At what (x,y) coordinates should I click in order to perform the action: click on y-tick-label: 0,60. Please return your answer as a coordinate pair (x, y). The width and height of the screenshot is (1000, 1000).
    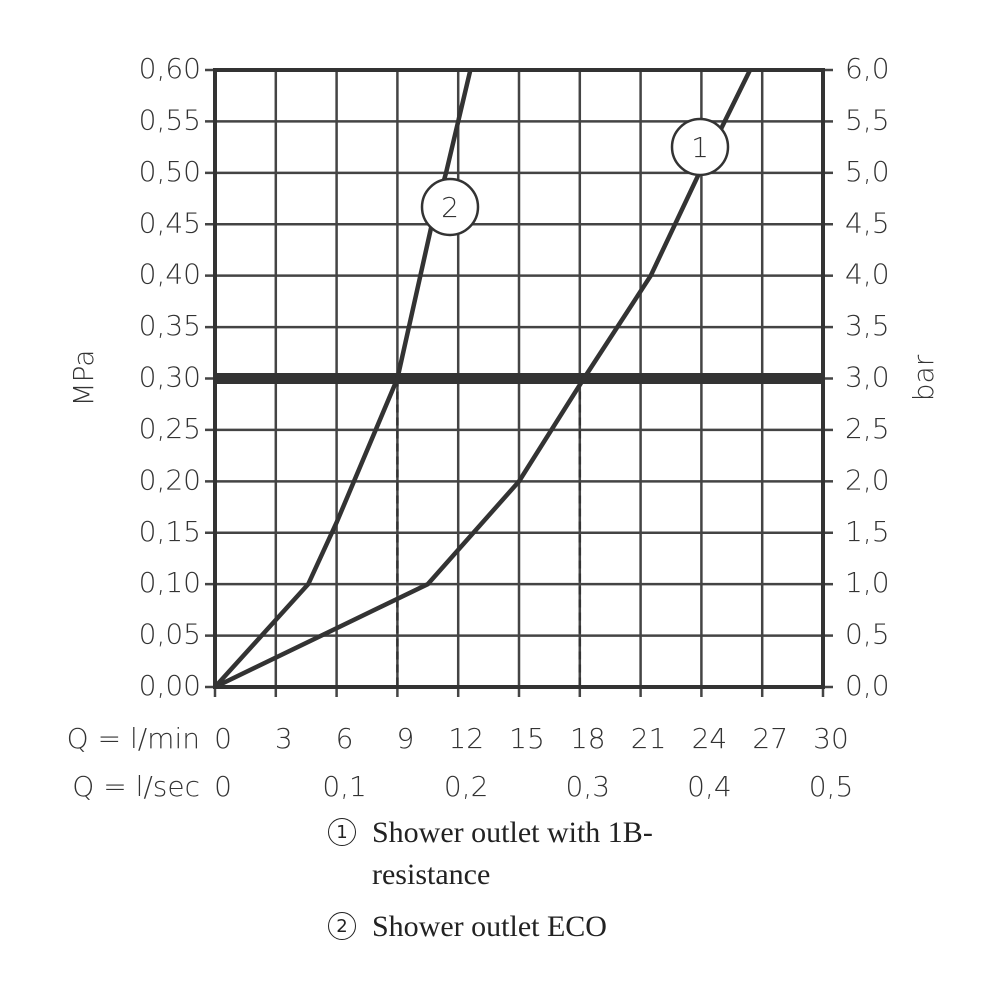
    Looking at the image, I should click on (170, 68).